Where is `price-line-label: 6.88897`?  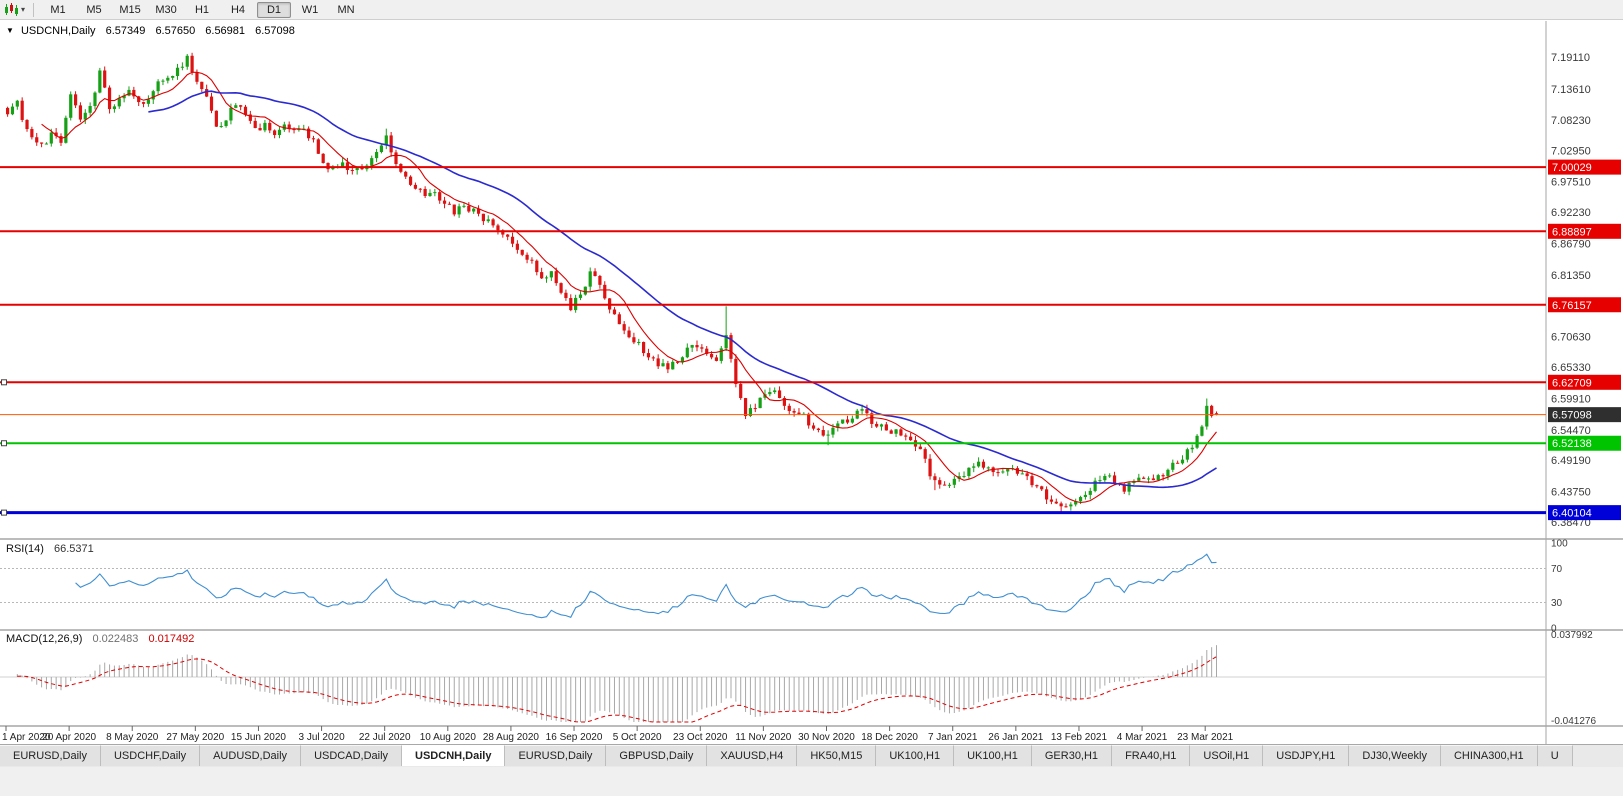
price-line-label: 6.88897 is located at coordinates (1584, 231).